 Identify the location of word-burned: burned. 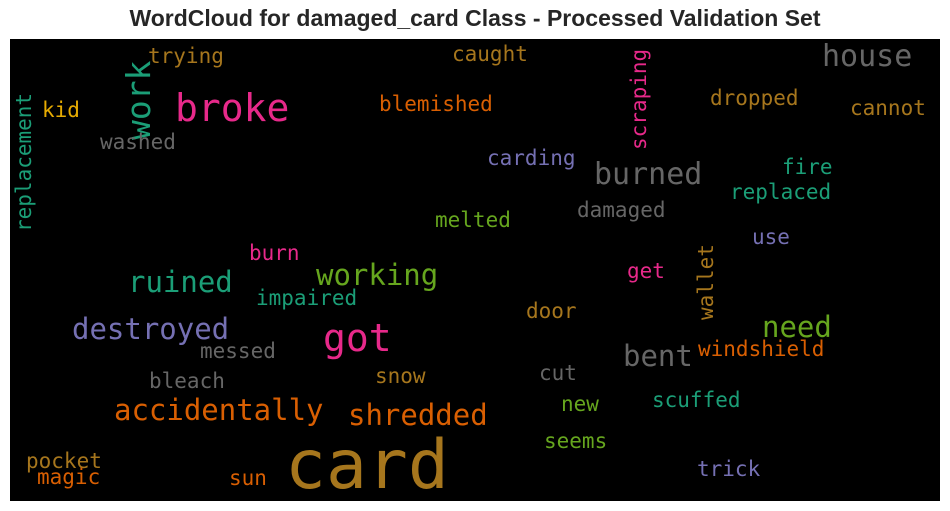
(648, 174).